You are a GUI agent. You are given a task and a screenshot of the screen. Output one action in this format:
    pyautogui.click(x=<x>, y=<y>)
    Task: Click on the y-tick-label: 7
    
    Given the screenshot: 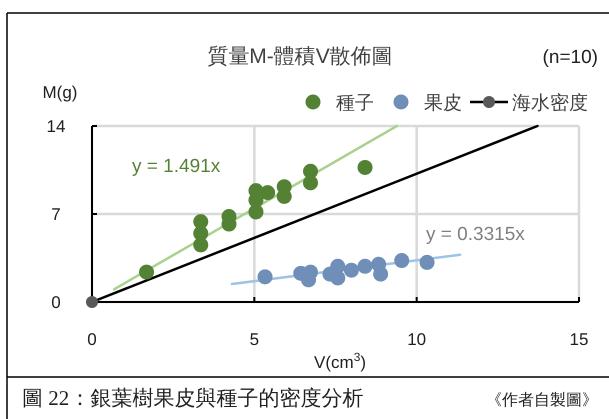 What is the action you would take?
    pyautogui.click(x=56, y=214)
    